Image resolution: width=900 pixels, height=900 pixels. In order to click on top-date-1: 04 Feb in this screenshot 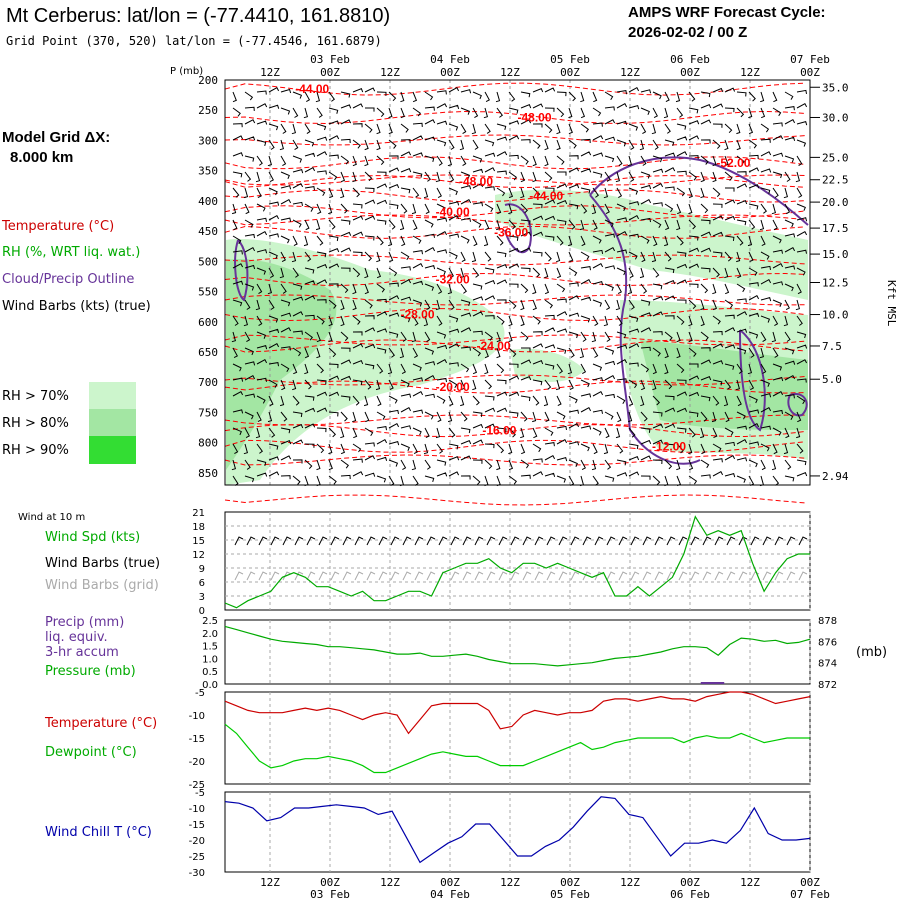, I will do `click(450, 59)`.